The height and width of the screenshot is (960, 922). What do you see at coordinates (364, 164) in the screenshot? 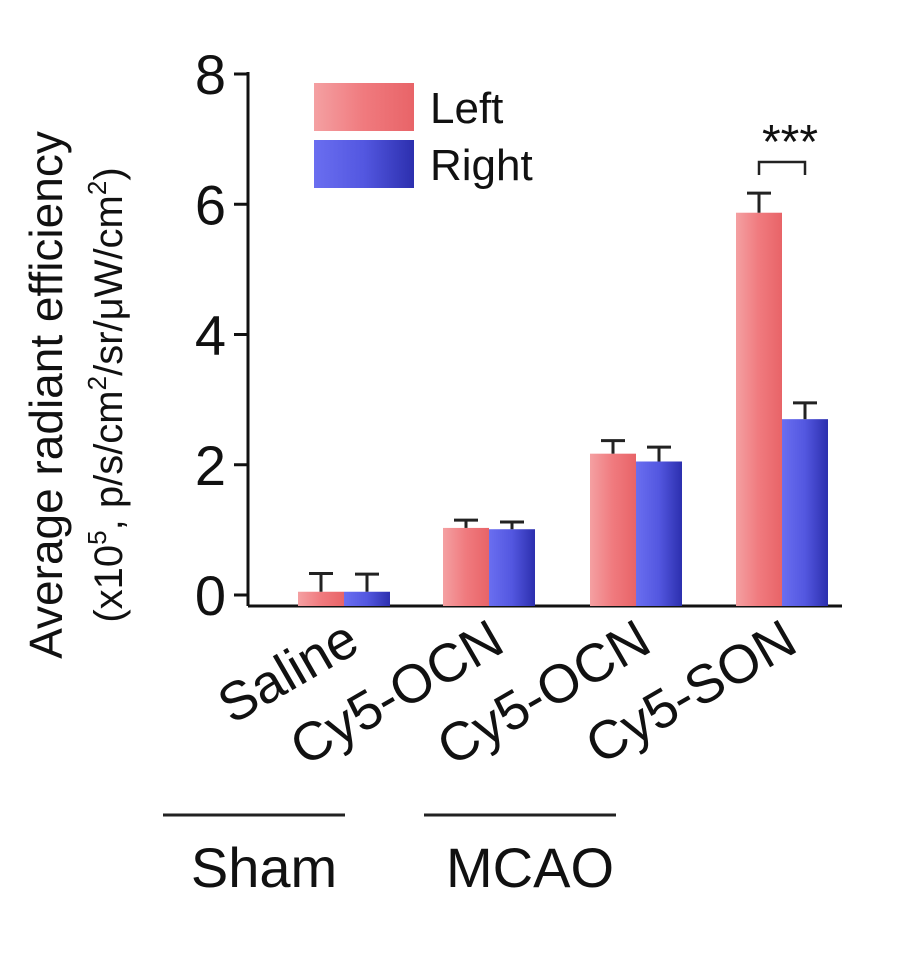
I see `legend-swatch-right` at bounding box center [364, 164].